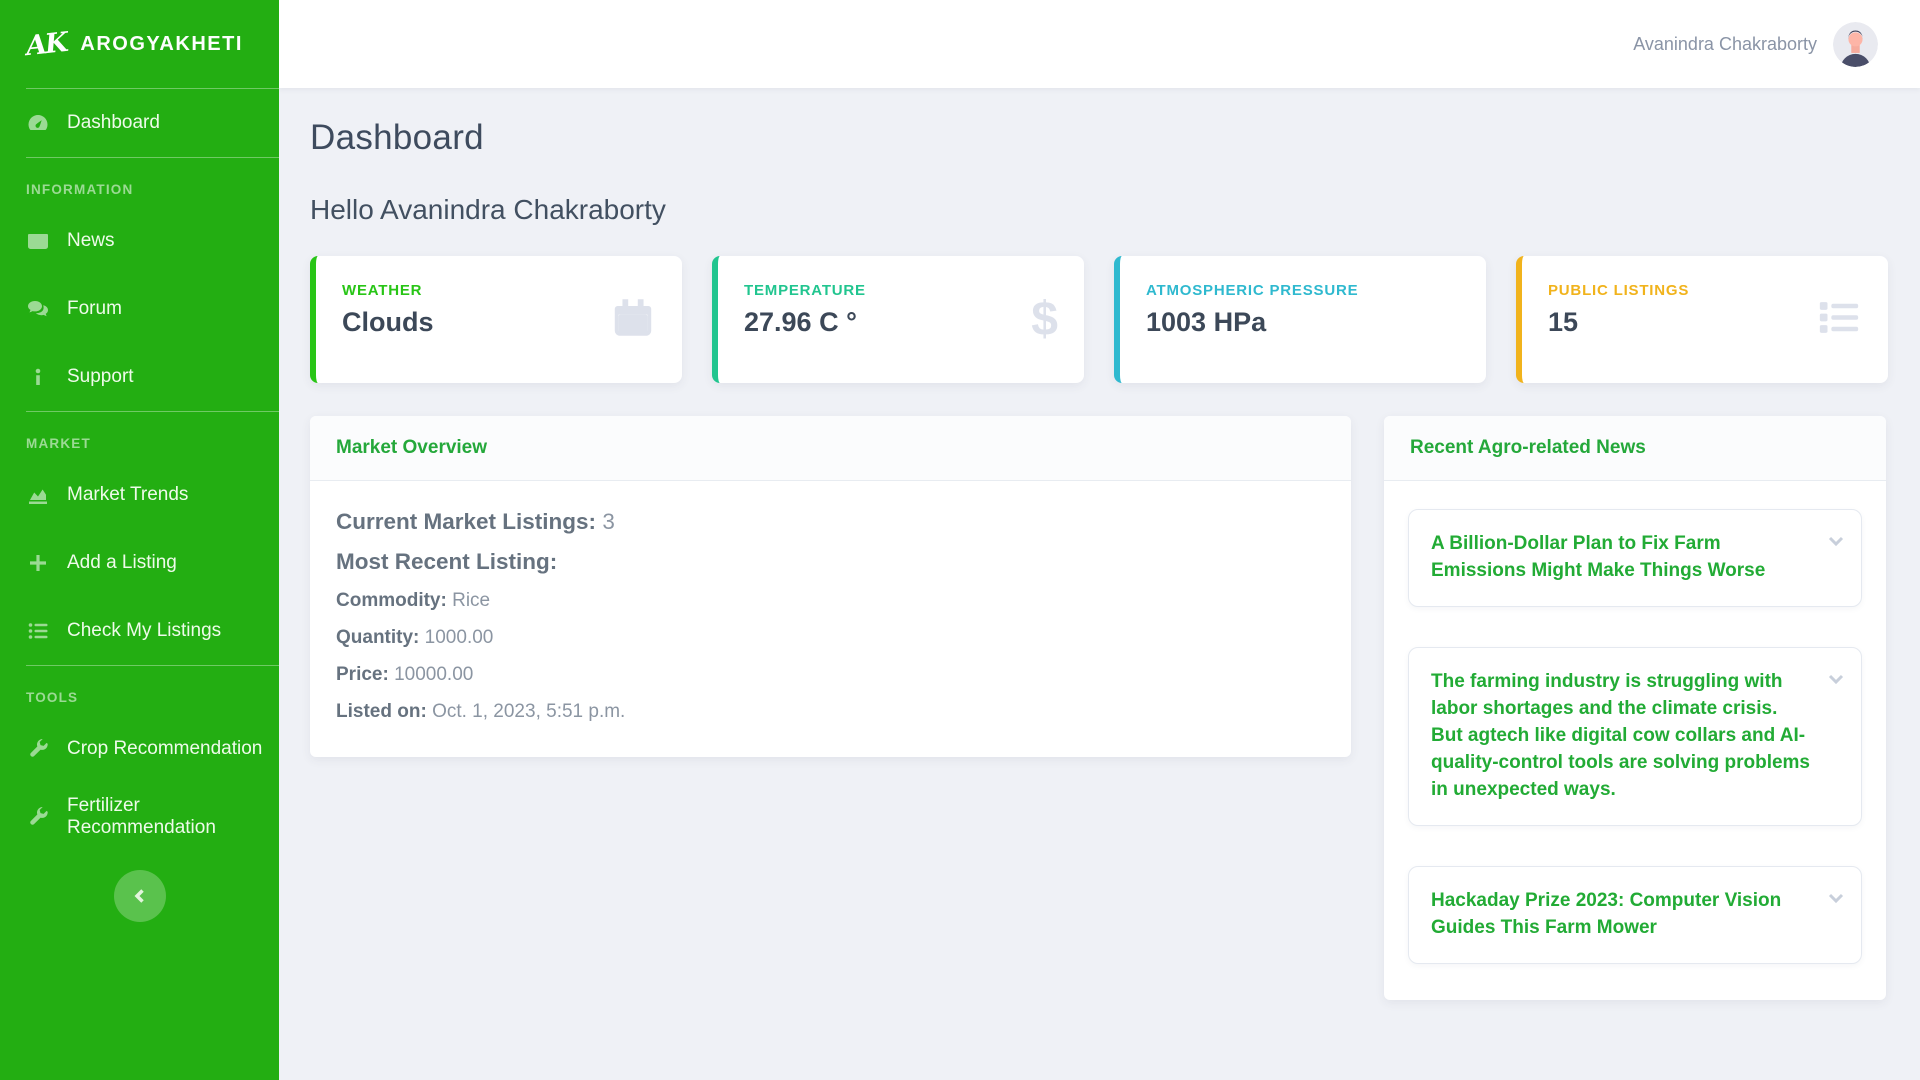  What do you see at coordinates (52, 697) in the screenshot?
I see `sidebar-section-tools: TOOLS` at bounding box center [52, 697].